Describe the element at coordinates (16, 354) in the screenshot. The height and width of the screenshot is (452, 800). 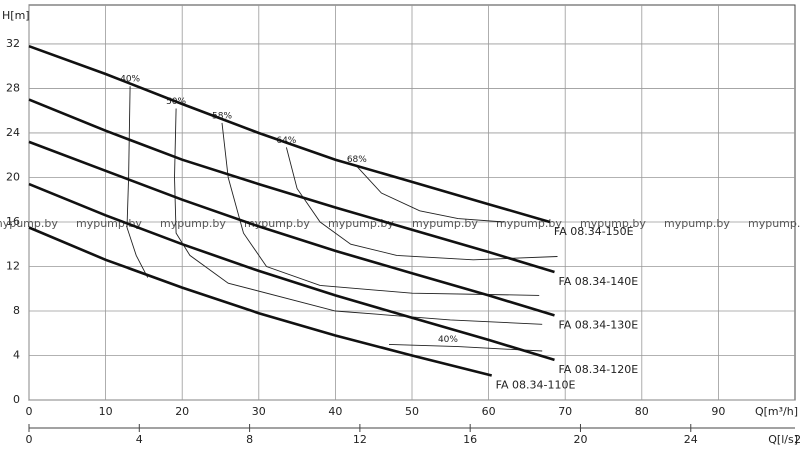
I see `y-tick-label: 4` at that location.